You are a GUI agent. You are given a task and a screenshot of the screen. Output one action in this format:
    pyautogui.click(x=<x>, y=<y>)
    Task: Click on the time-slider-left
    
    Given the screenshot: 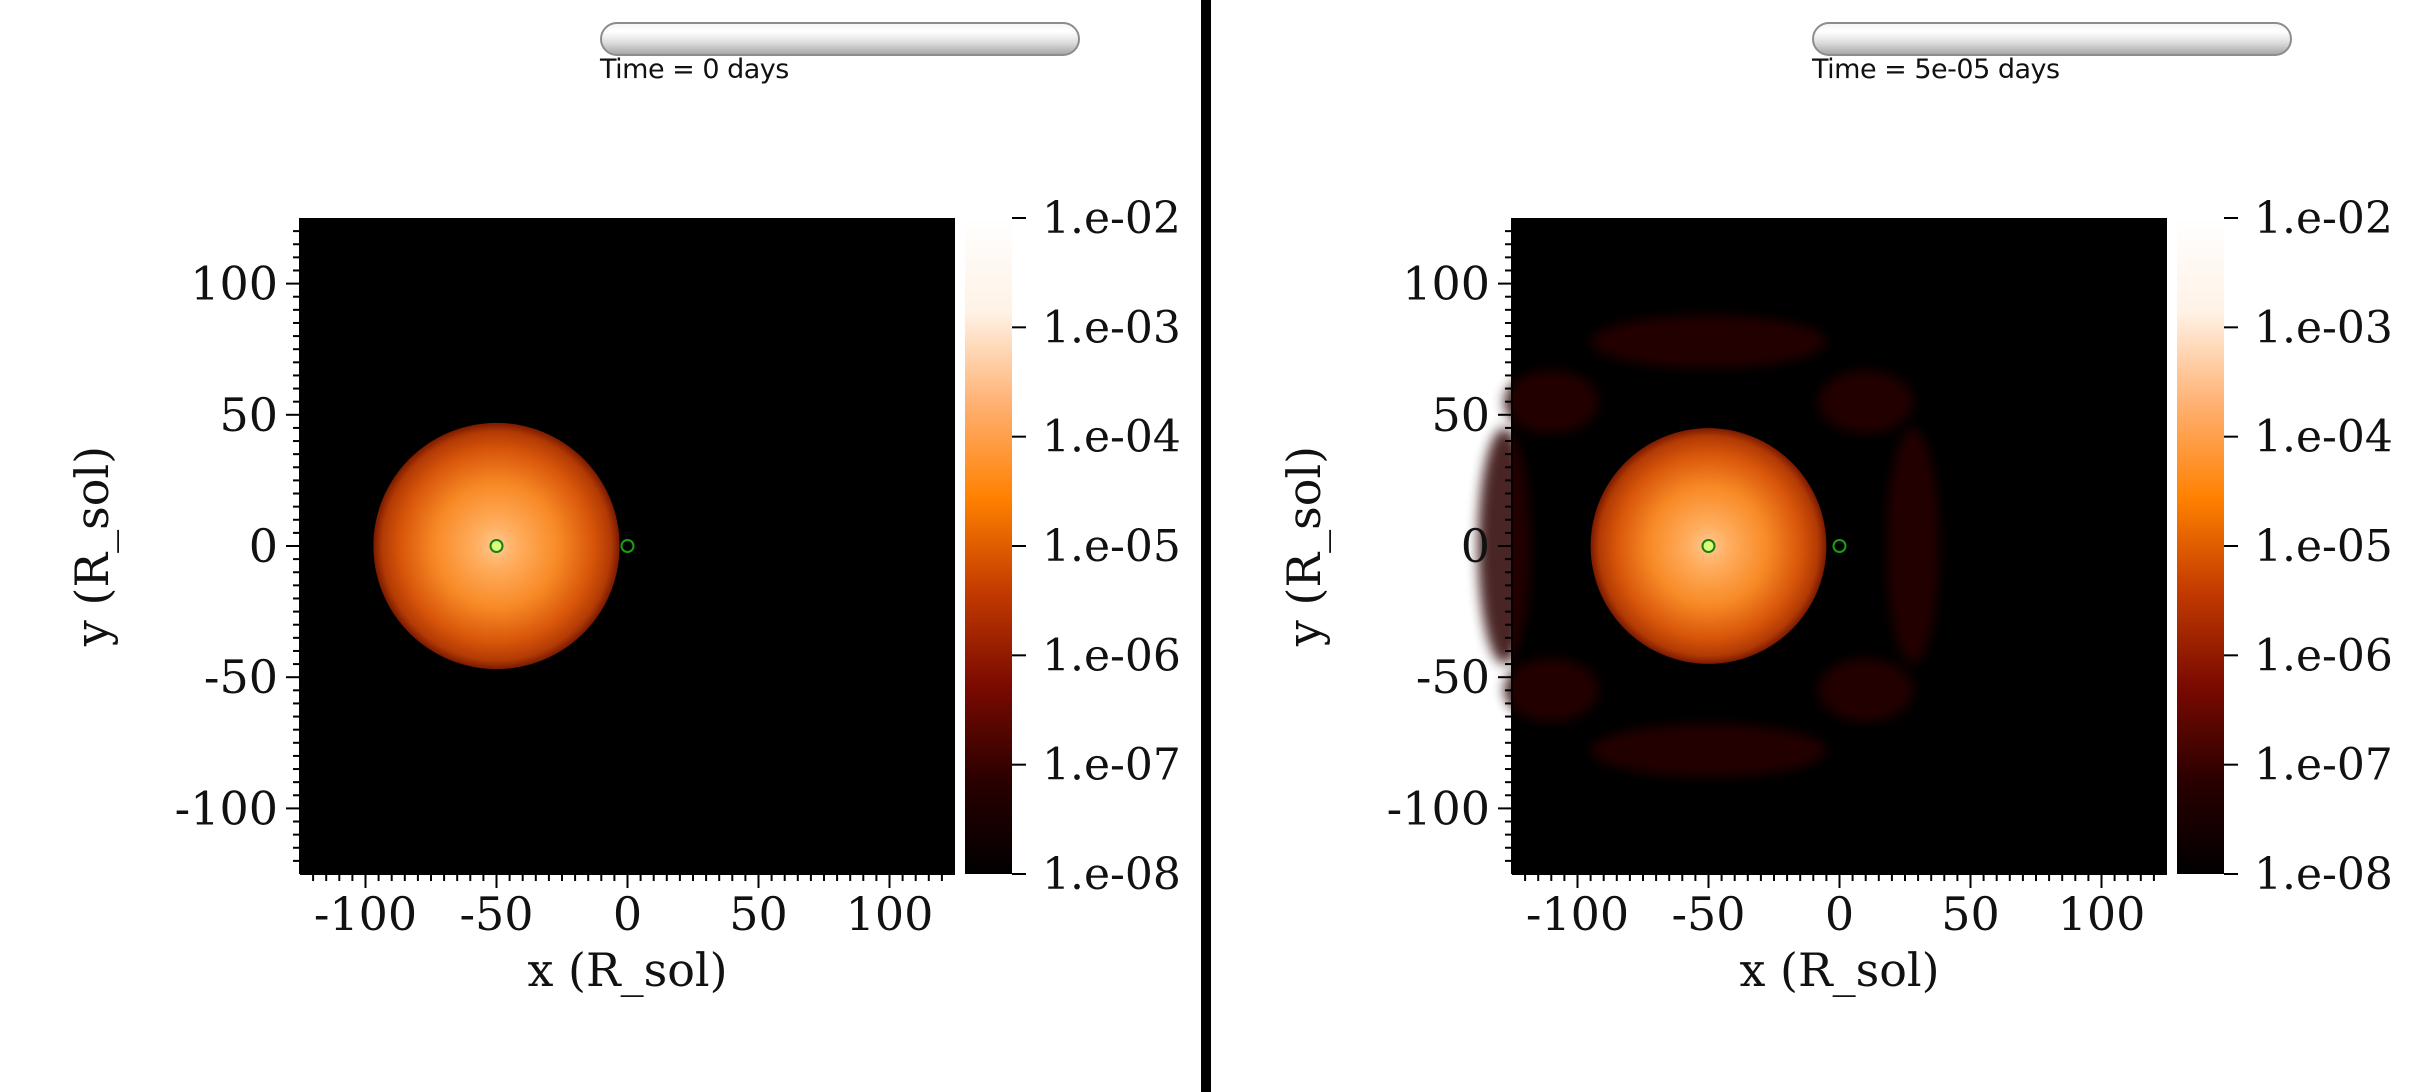 What is the action you would take?
    pyautogui.click(x=840, y=39)
    